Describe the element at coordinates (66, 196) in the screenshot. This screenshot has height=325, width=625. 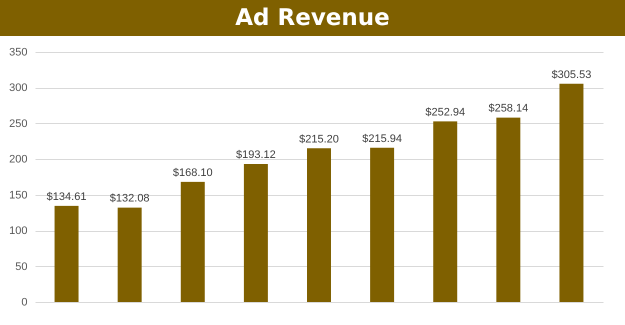
I see `data-label: $134.61` at that location.